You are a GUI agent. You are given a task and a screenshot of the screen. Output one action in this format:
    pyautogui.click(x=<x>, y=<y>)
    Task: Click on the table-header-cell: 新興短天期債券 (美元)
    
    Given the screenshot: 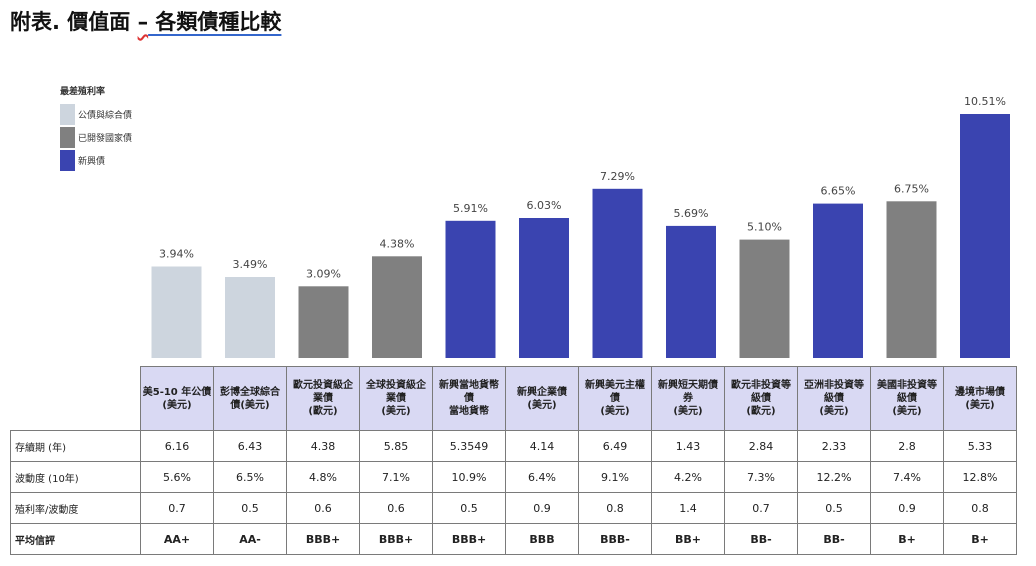 What is the action you would take?
    pyautogui.click(x=688, y=398)
    